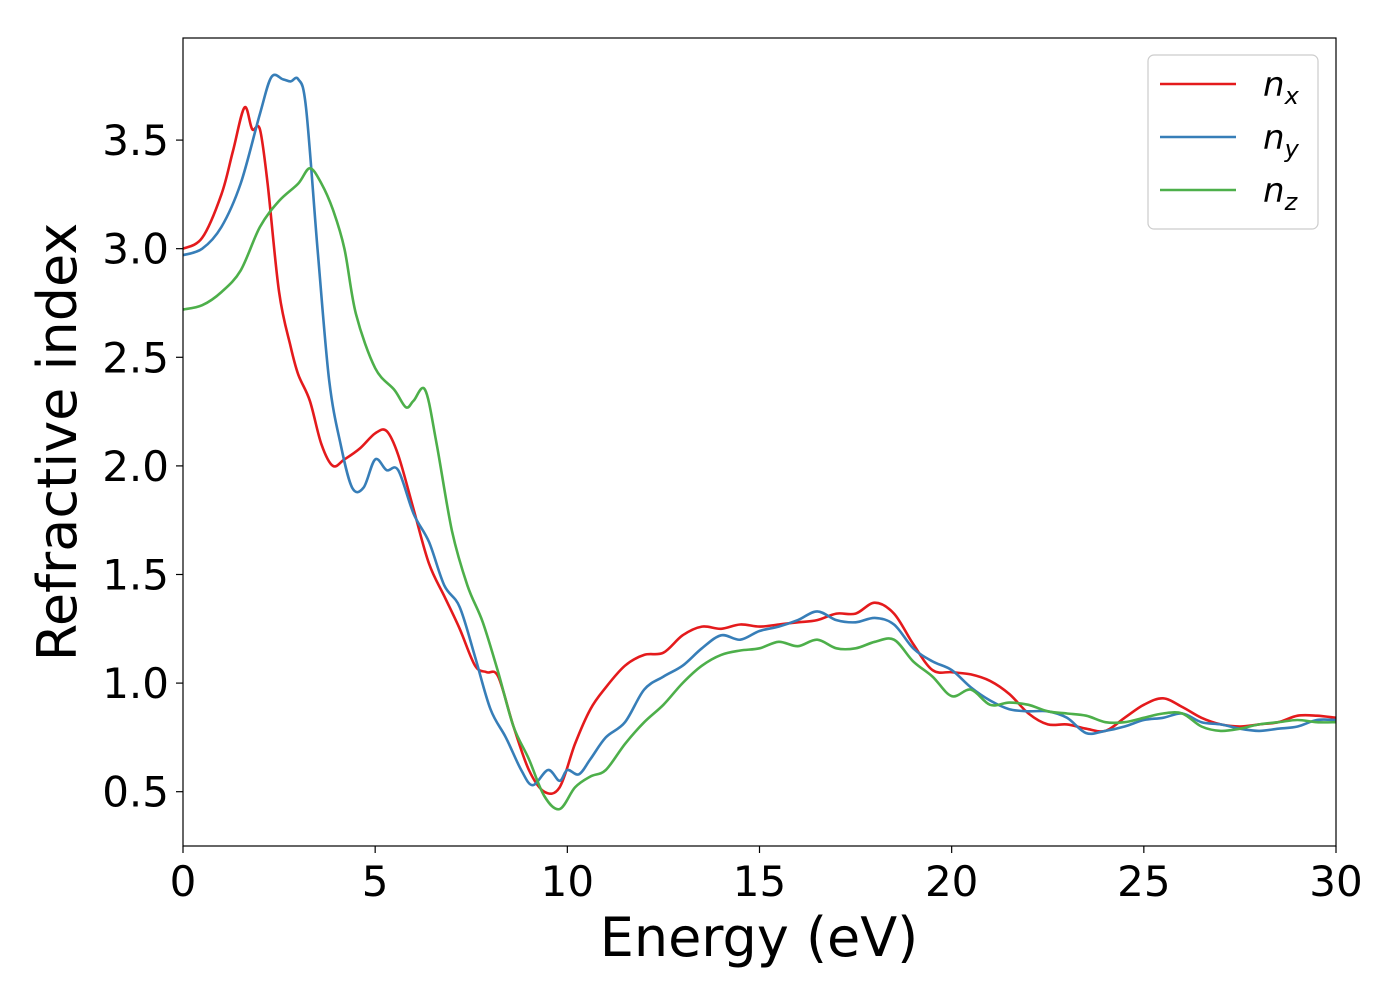 This screenshot has width=1400, height=1000. I want to click on y-tick-label: 1.0, so click(135, 683).